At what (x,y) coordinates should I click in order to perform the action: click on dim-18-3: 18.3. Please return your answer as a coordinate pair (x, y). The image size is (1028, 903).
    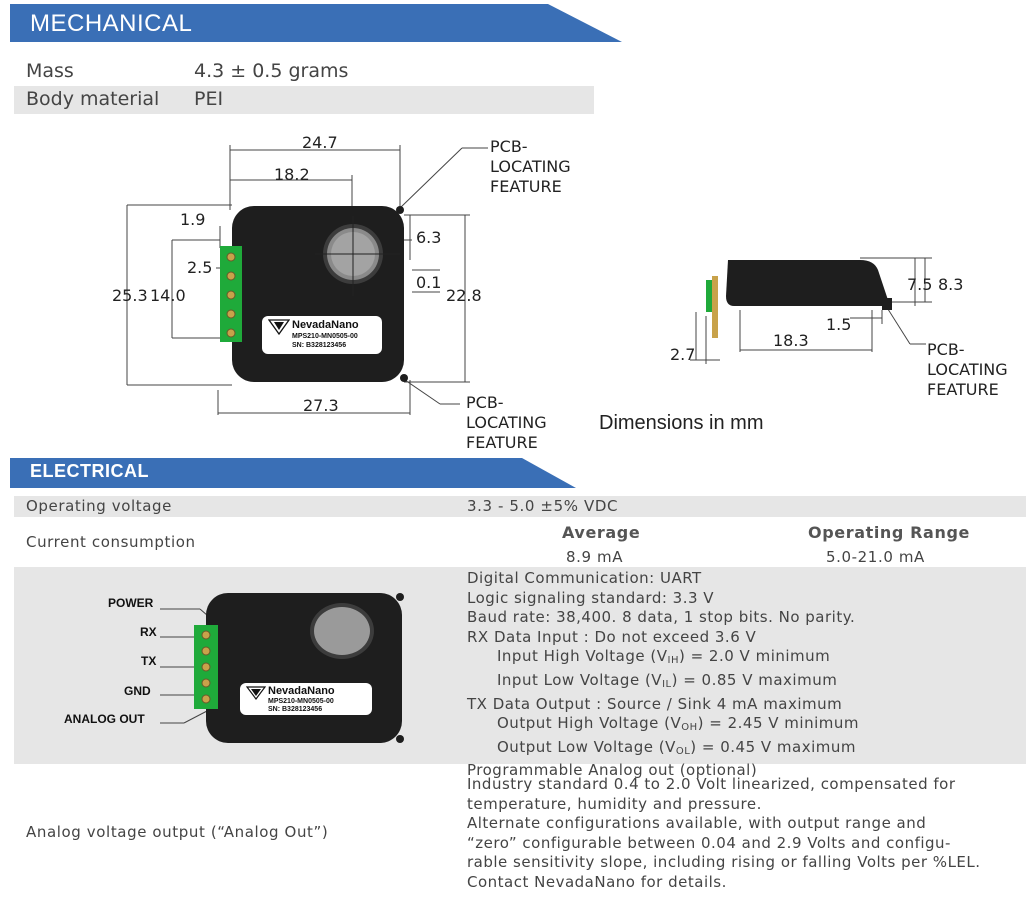
    Looking at the image, I should click on (791, 340).